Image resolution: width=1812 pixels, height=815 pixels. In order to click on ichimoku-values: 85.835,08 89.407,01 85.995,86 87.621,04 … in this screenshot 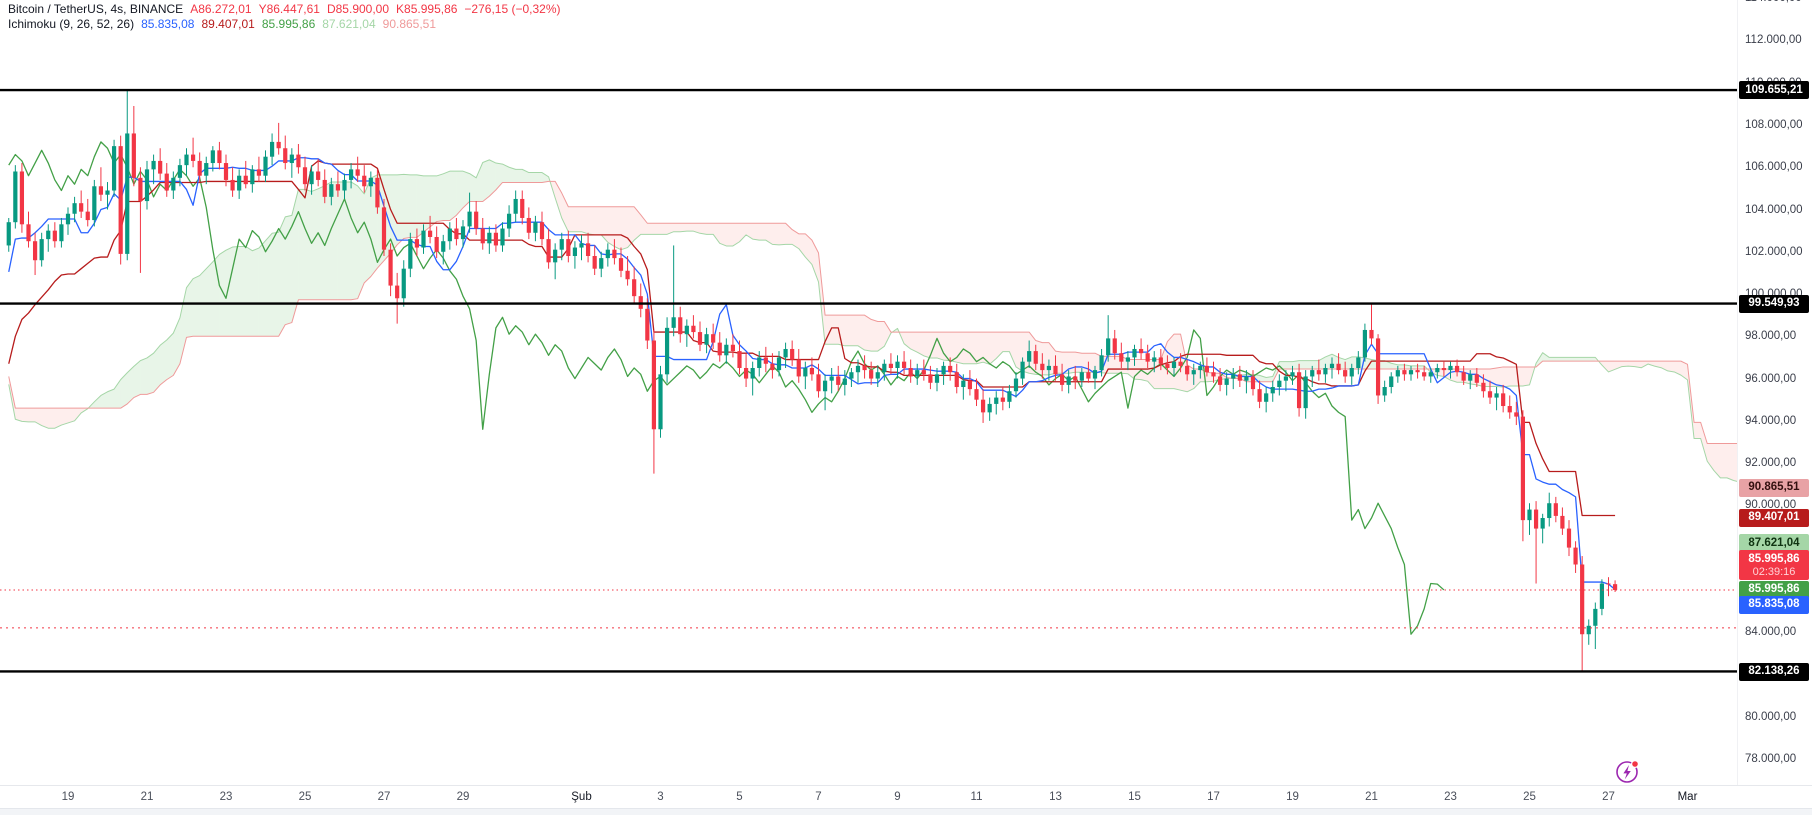, I will do `click(285, 24)`.